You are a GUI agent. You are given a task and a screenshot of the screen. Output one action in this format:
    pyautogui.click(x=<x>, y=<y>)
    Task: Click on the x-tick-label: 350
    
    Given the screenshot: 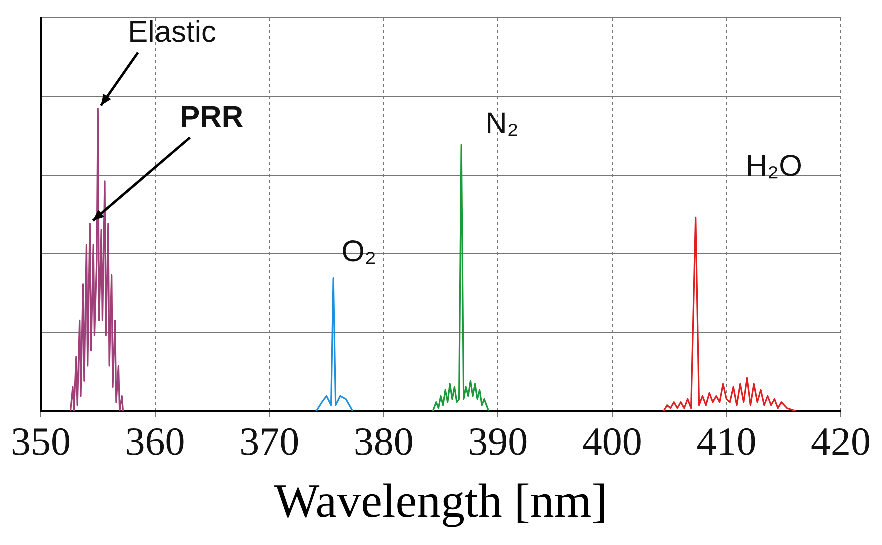 What is the action you would take?
    pyautogui.click(x=41, y=441)
    